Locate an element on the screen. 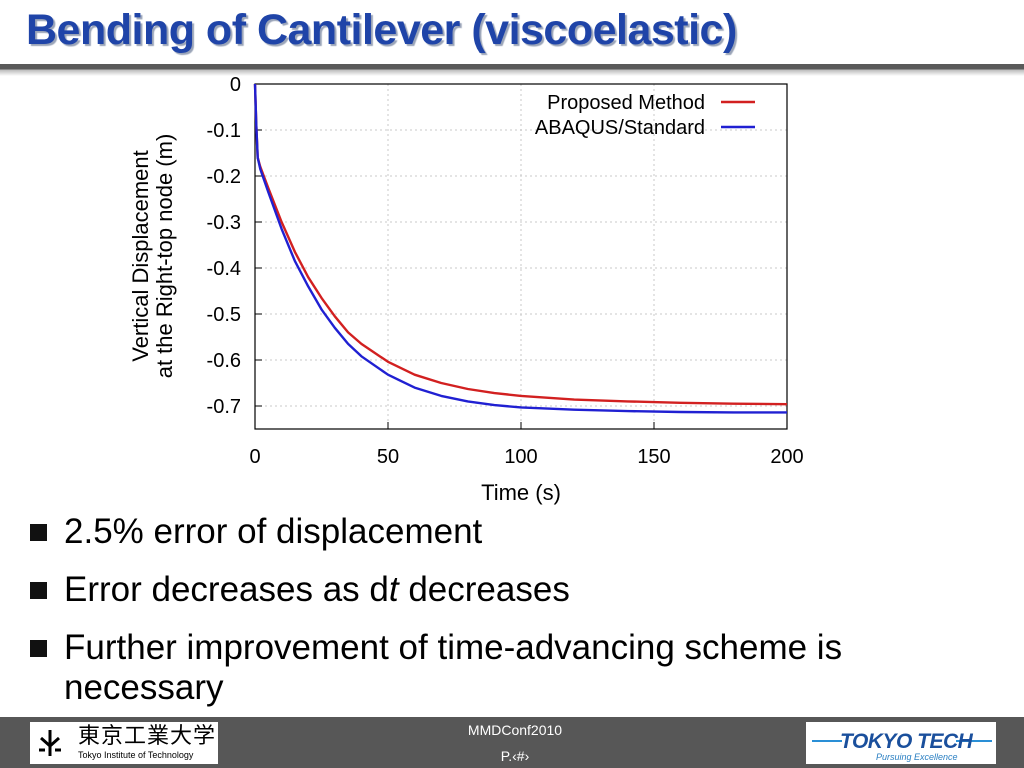 The height and width of the screenshot is (768, 1024). y-tick-label: -0.1 is located at coordinates (224, 131).